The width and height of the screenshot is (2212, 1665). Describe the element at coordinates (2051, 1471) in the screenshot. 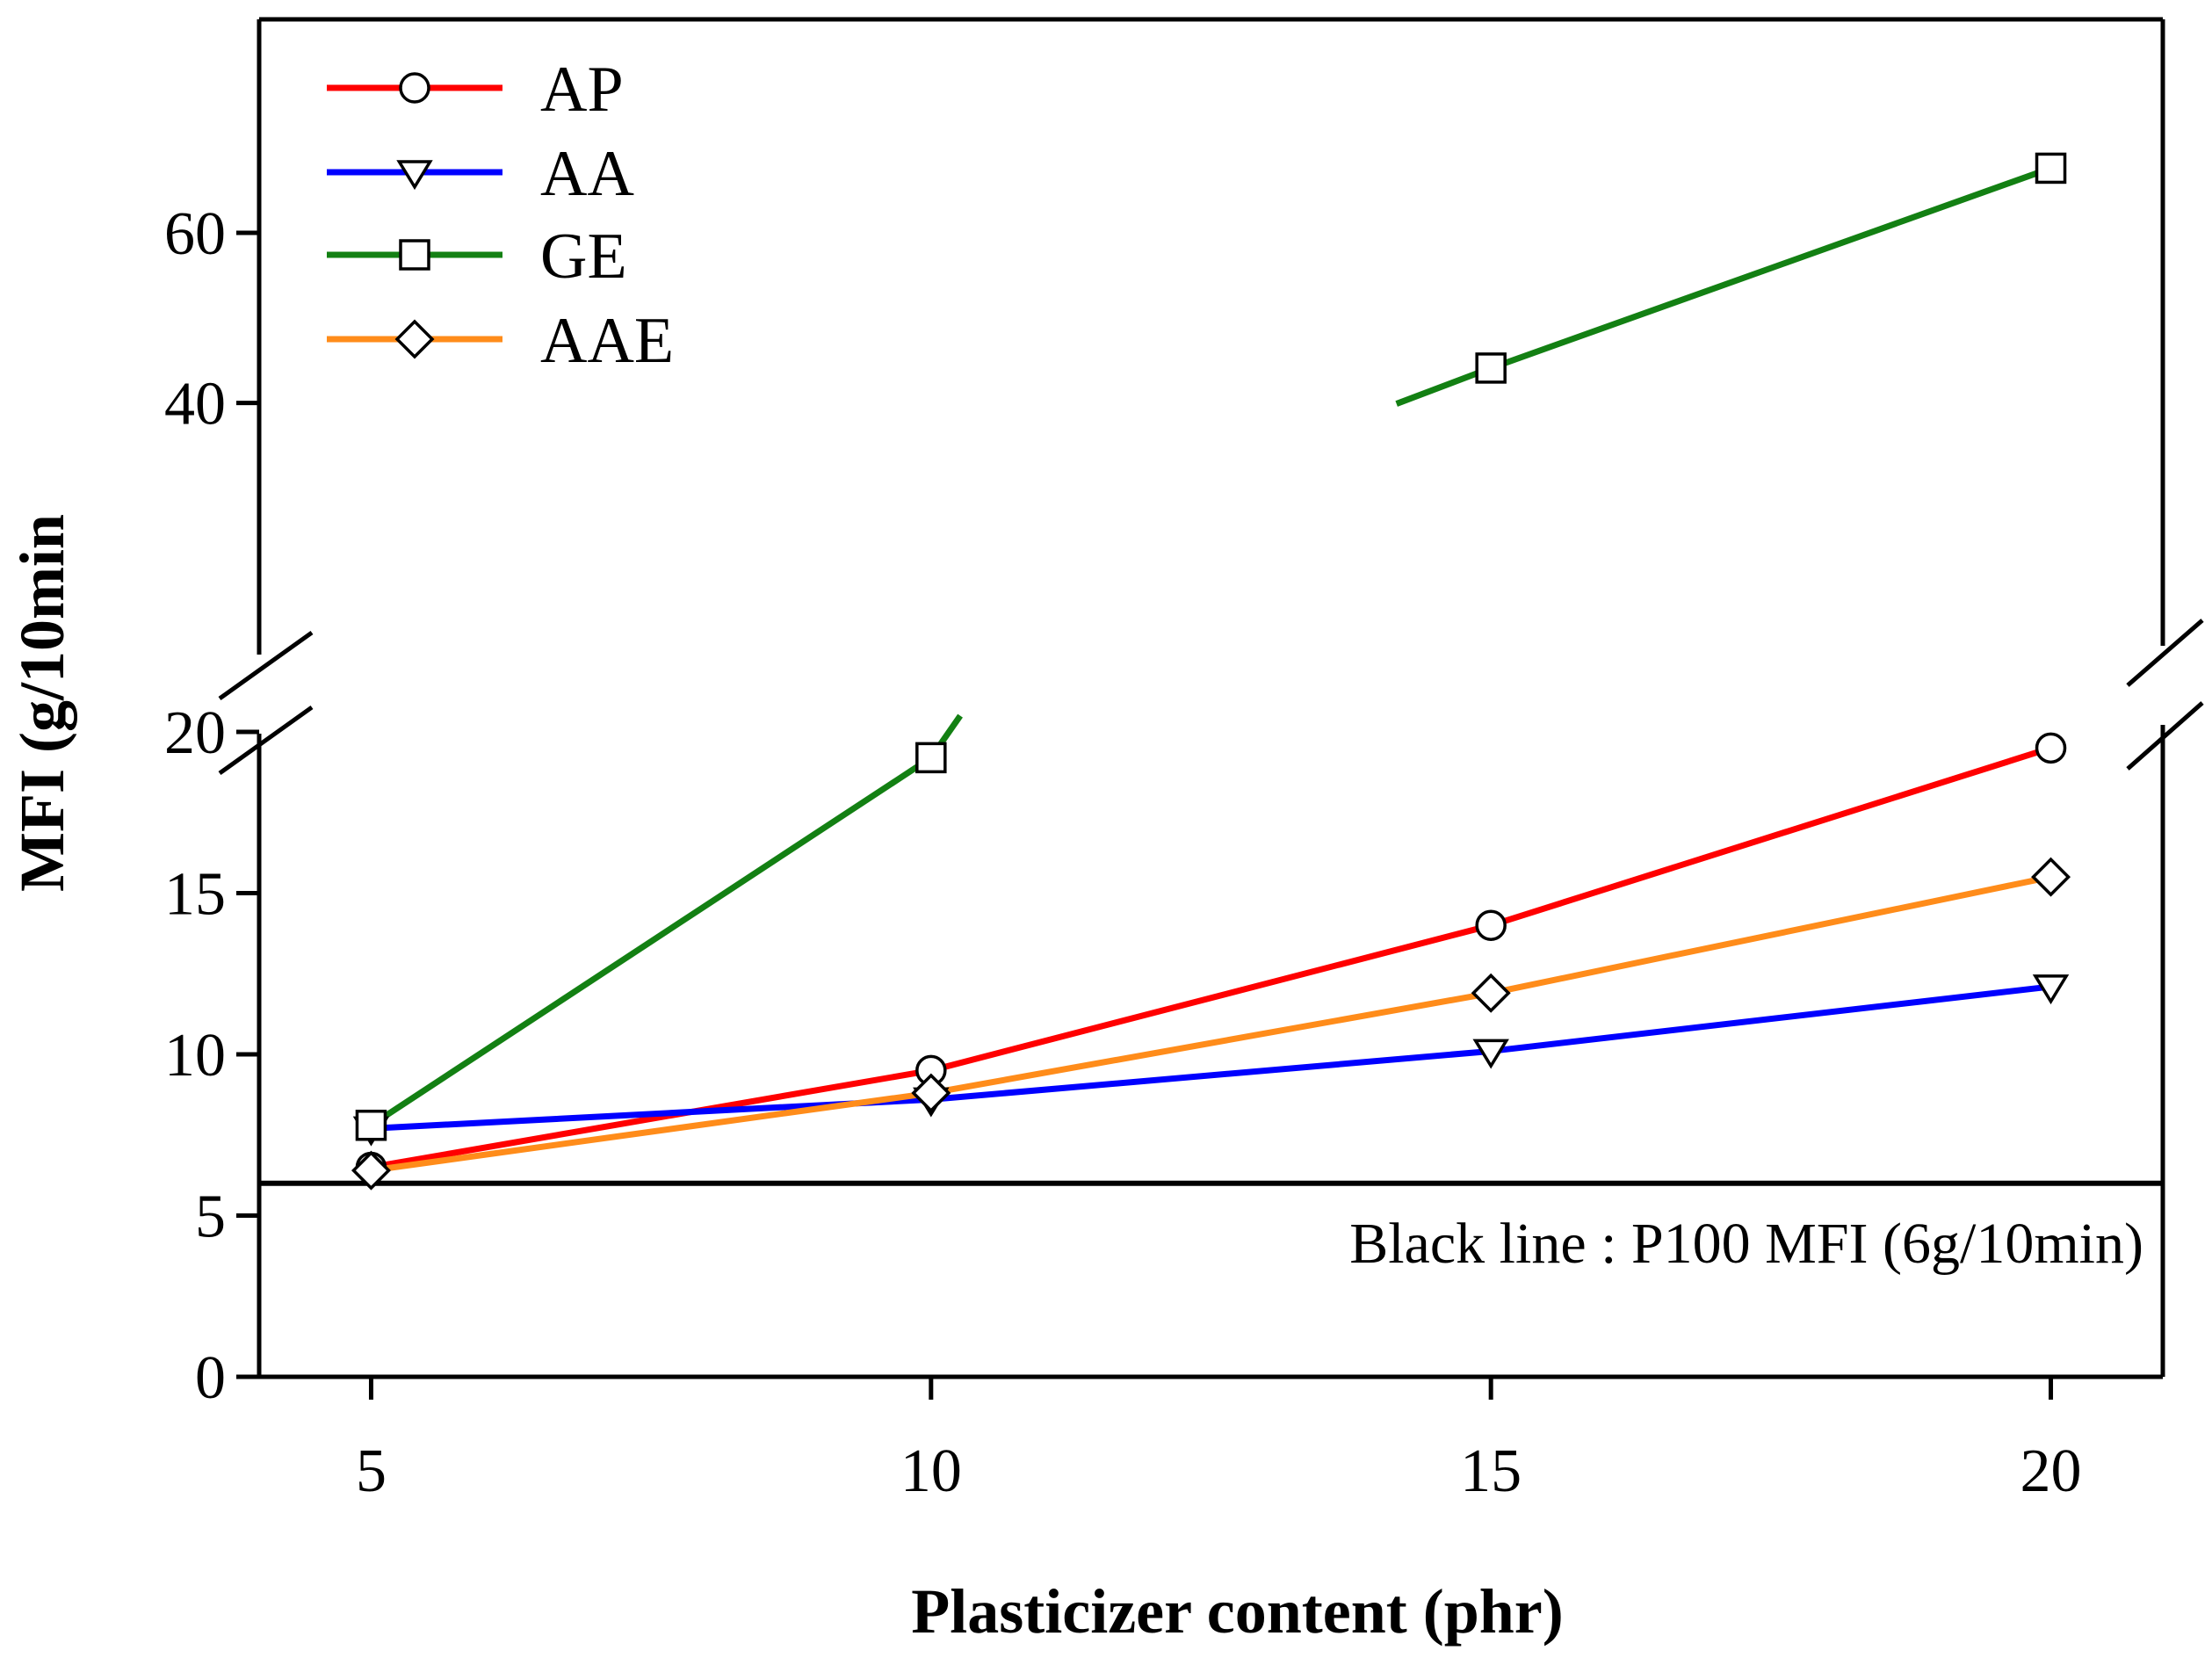

I see `x-tick-label: 20` at that location.